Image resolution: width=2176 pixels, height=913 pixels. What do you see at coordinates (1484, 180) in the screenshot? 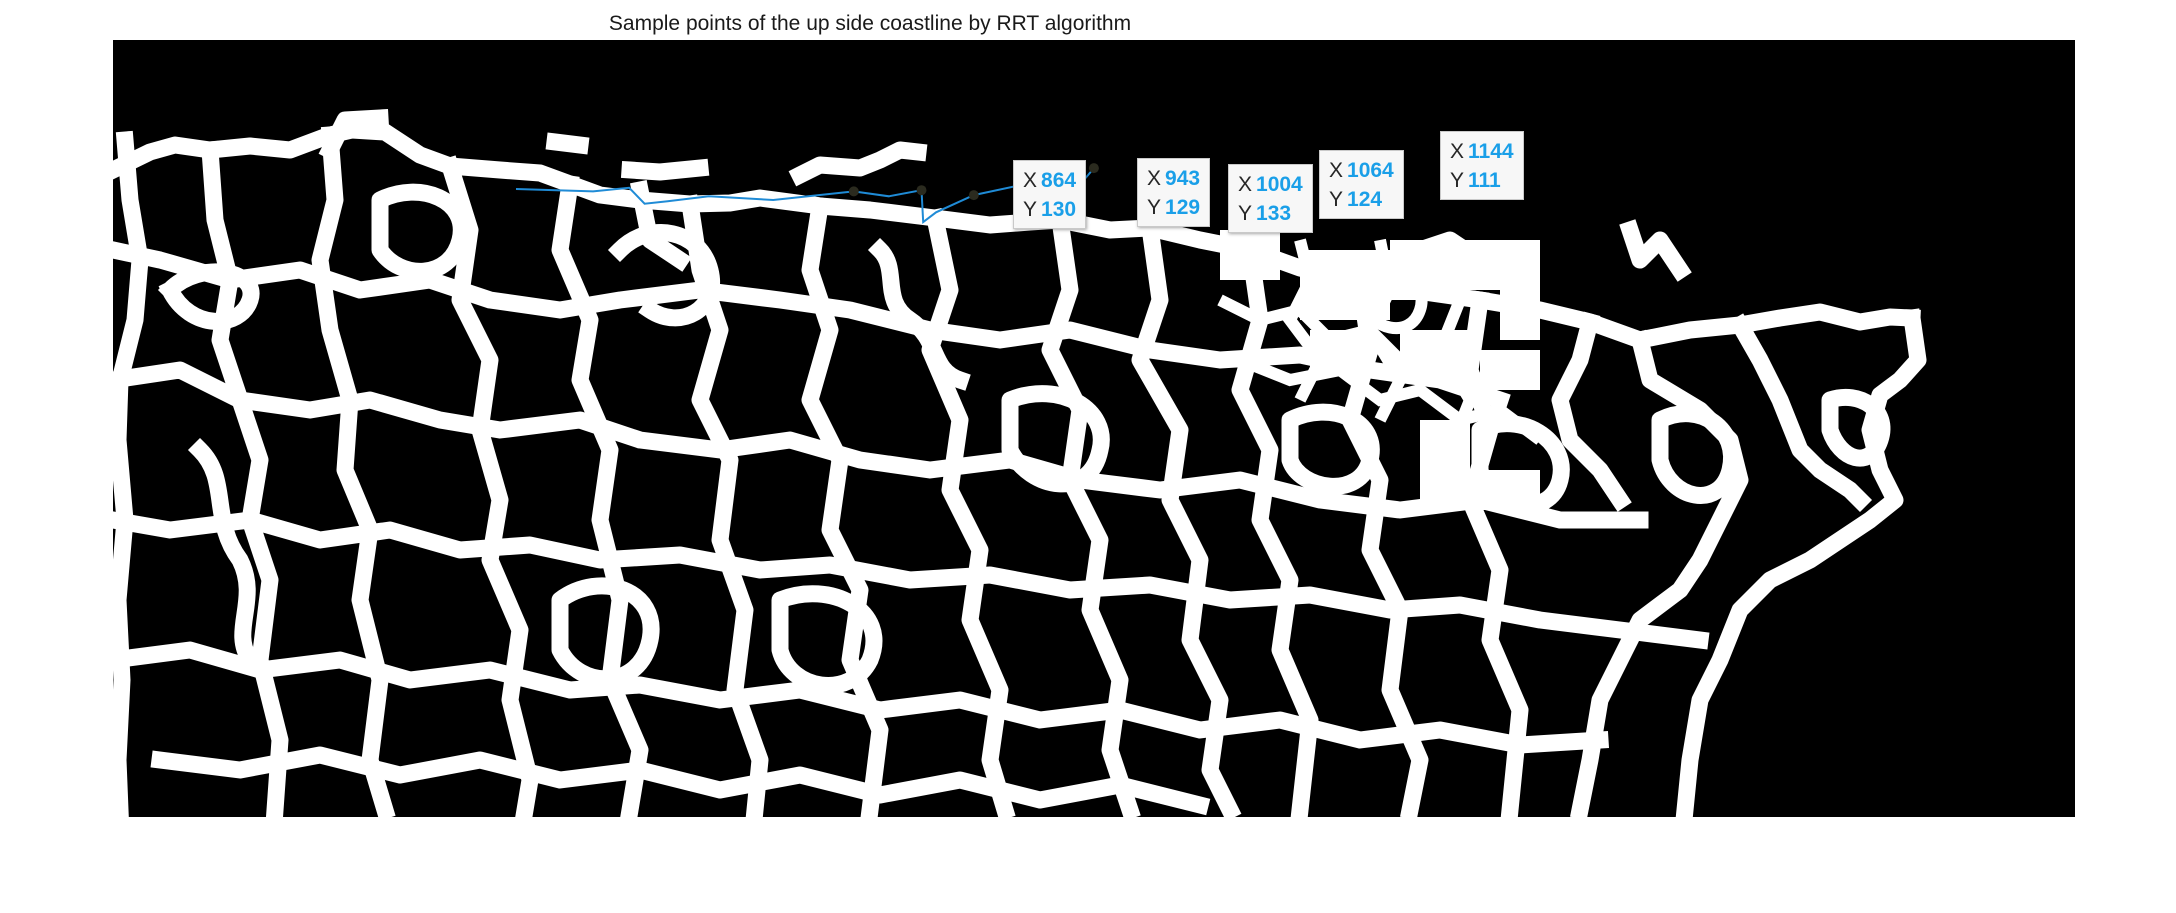
I see `datatip-y-value: 111` at bounding box center [1484, 180].